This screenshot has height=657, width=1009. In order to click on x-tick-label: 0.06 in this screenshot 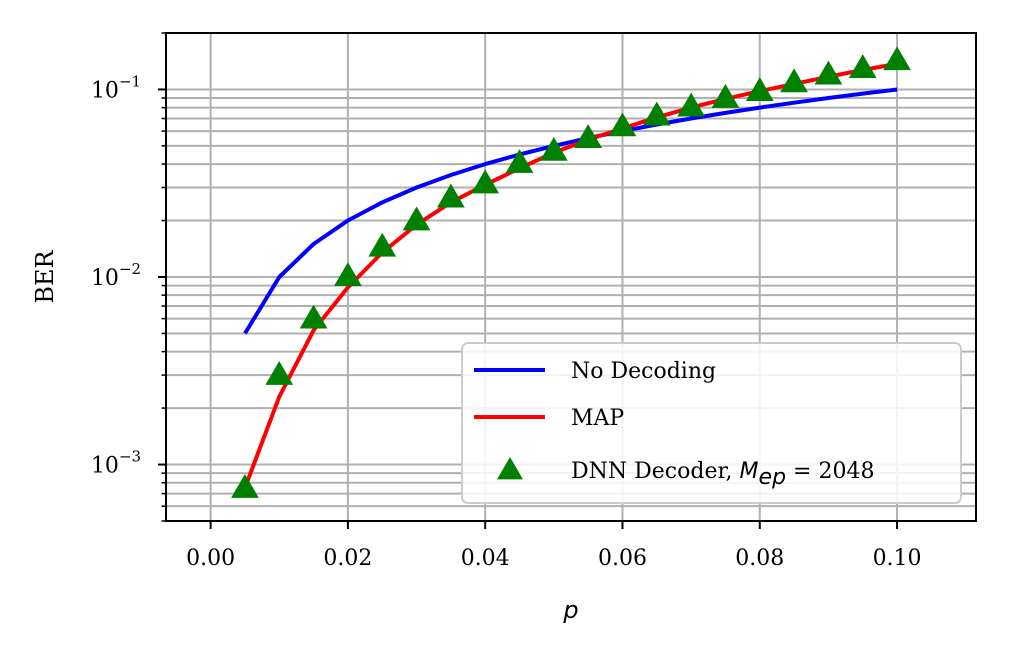, I will do `click(622, 558)`.